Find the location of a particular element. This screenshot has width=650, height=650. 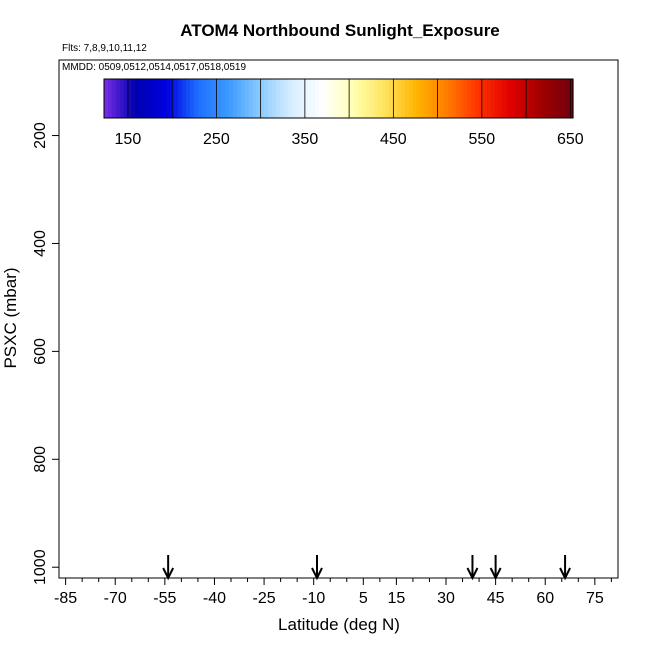

colorbar: 150 250 350 450 550 650 is located at coordinates (343, 113).